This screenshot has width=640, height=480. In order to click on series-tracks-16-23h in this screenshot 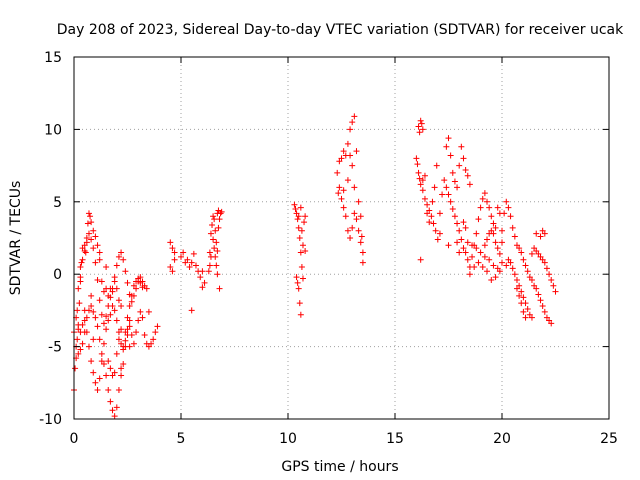, I will do `click(486, 222)`.